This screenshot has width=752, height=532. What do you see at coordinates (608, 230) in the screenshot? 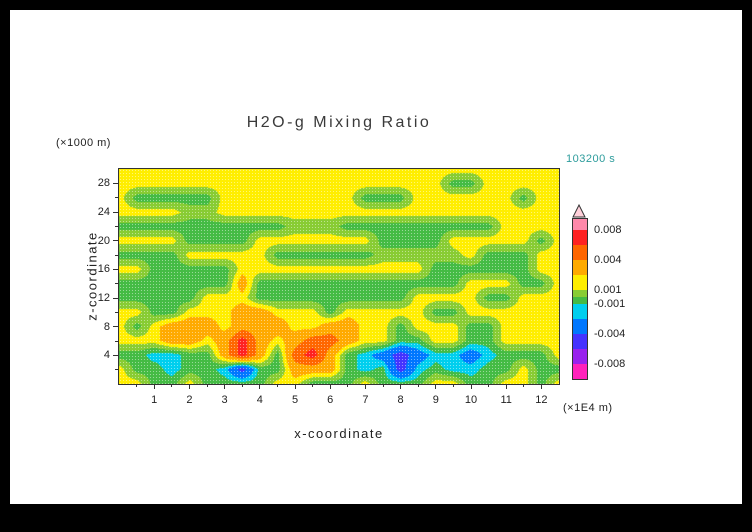
I see `colorbar-label: 0.008` at bounding box center [608, 230].